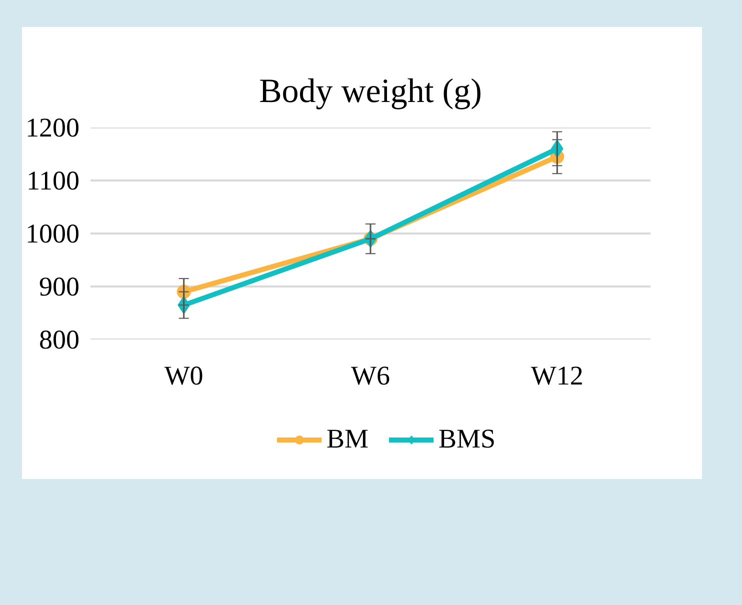 The width and height of the screenshot is (742, 605). I want to click on y-tick-label: 1200, so click(53, 127).